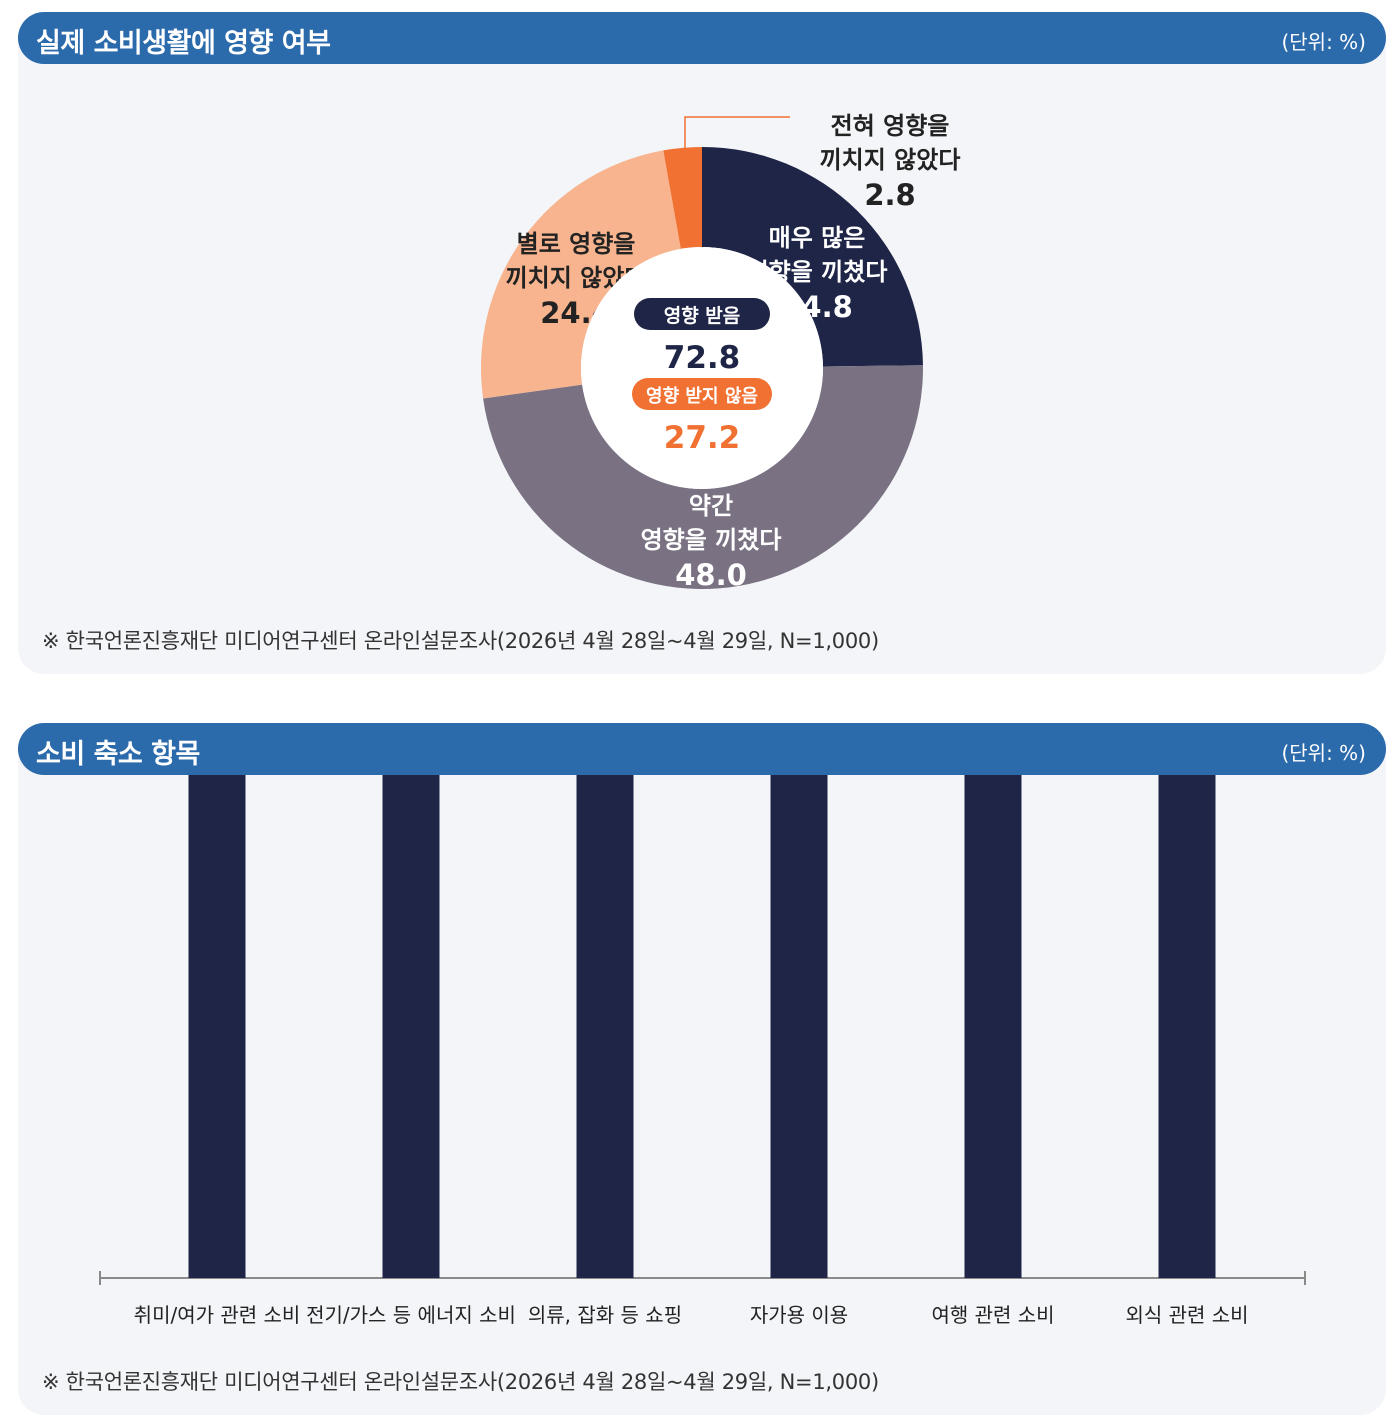 The image size is (1400, 1420). What do you see at coordinates (890, 126) in the screenshot?
I see `slice-label: 전혀 영향을` at bounding box center [890, 126].